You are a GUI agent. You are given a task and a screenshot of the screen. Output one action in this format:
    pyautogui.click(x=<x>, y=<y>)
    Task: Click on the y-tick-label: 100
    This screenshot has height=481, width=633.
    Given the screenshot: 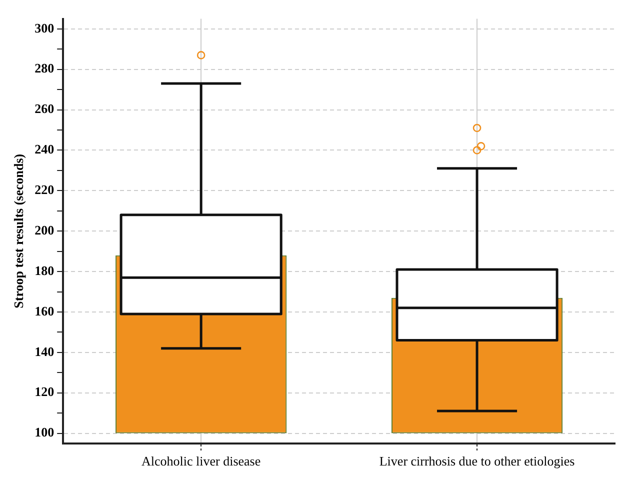 What is the action you would take?
    pyautogui.click(x=44, y=432)
    